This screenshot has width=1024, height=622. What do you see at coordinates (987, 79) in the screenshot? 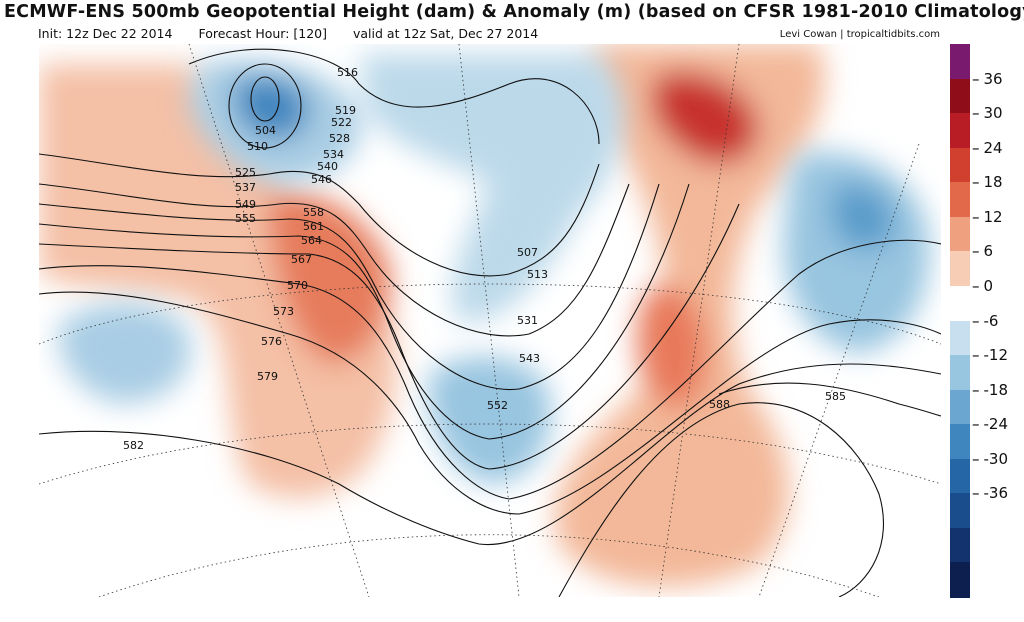
I see `colorbar-tick-label: 36` at bounding box center [987, 79].